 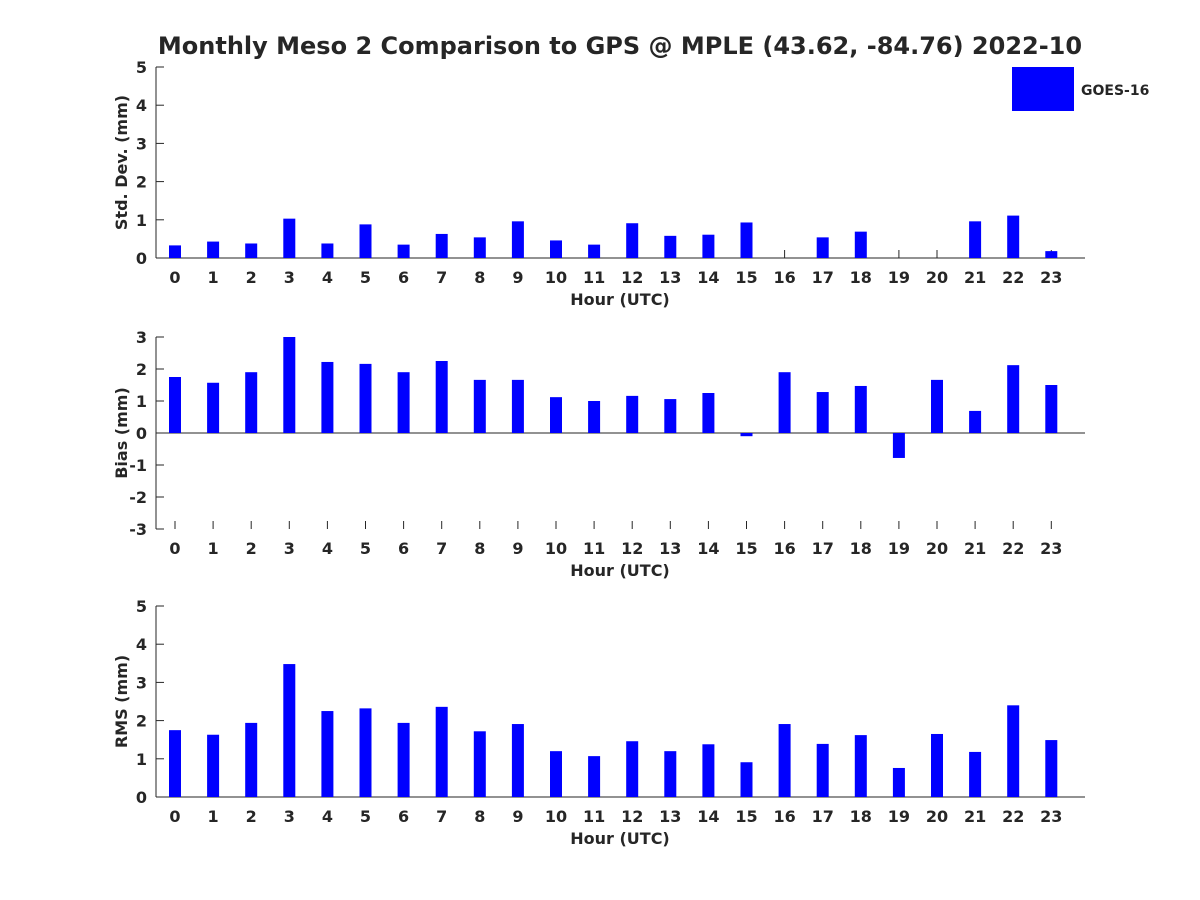 I want to click on x-tick-label: 16, so click(x=784, y=816).